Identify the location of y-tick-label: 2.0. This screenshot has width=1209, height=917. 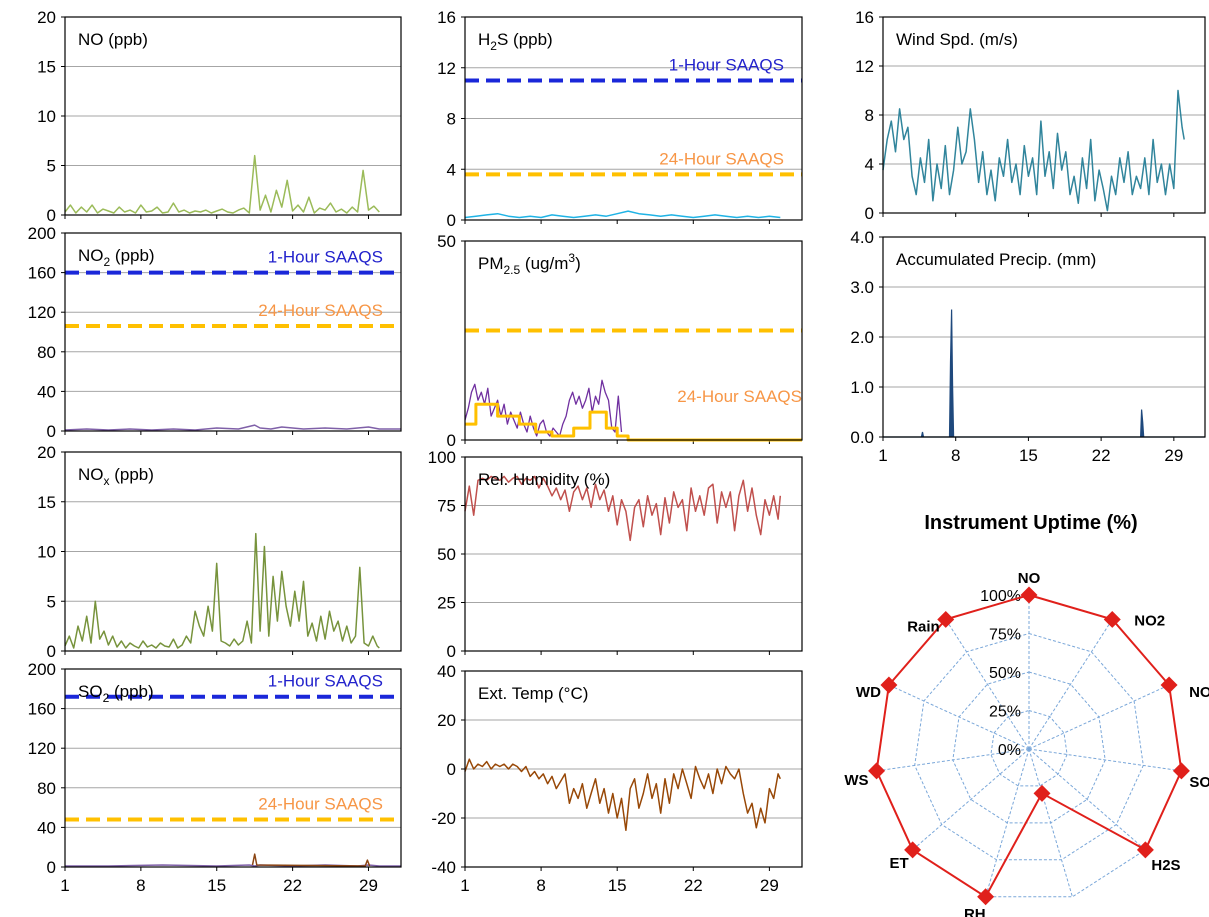
(862, 337).